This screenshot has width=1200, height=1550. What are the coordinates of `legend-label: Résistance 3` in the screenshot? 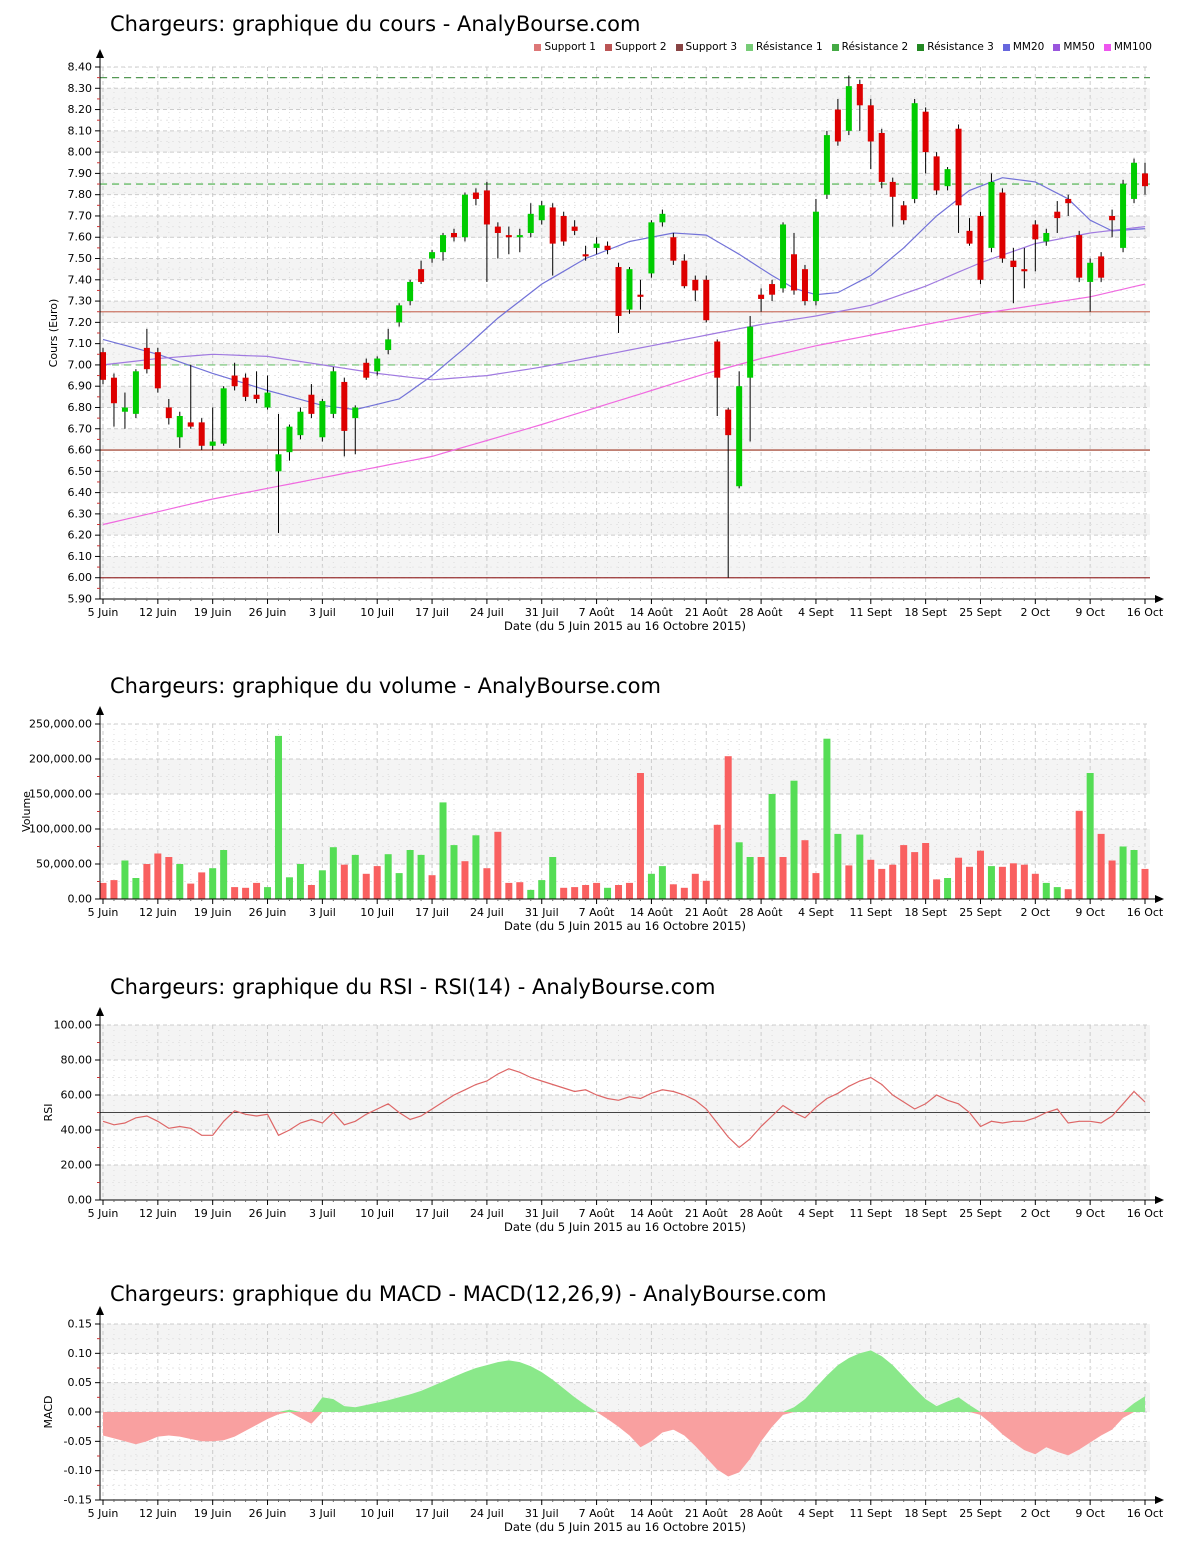 It's located at (960, 47).